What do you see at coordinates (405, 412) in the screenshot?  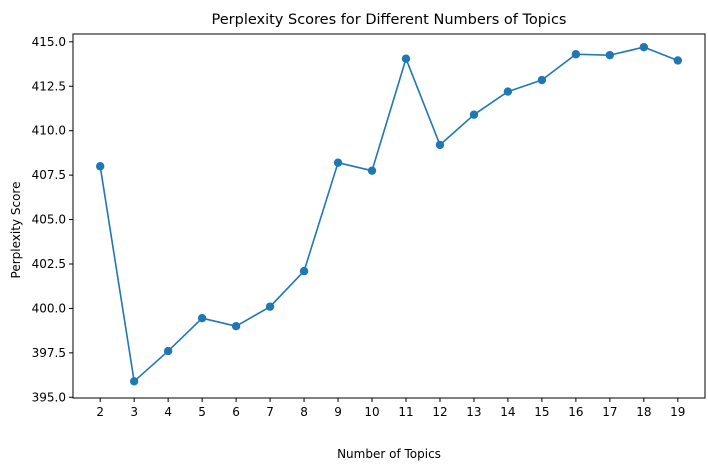 I see `x-tick-label: 11` at bounding box center [405, 412].